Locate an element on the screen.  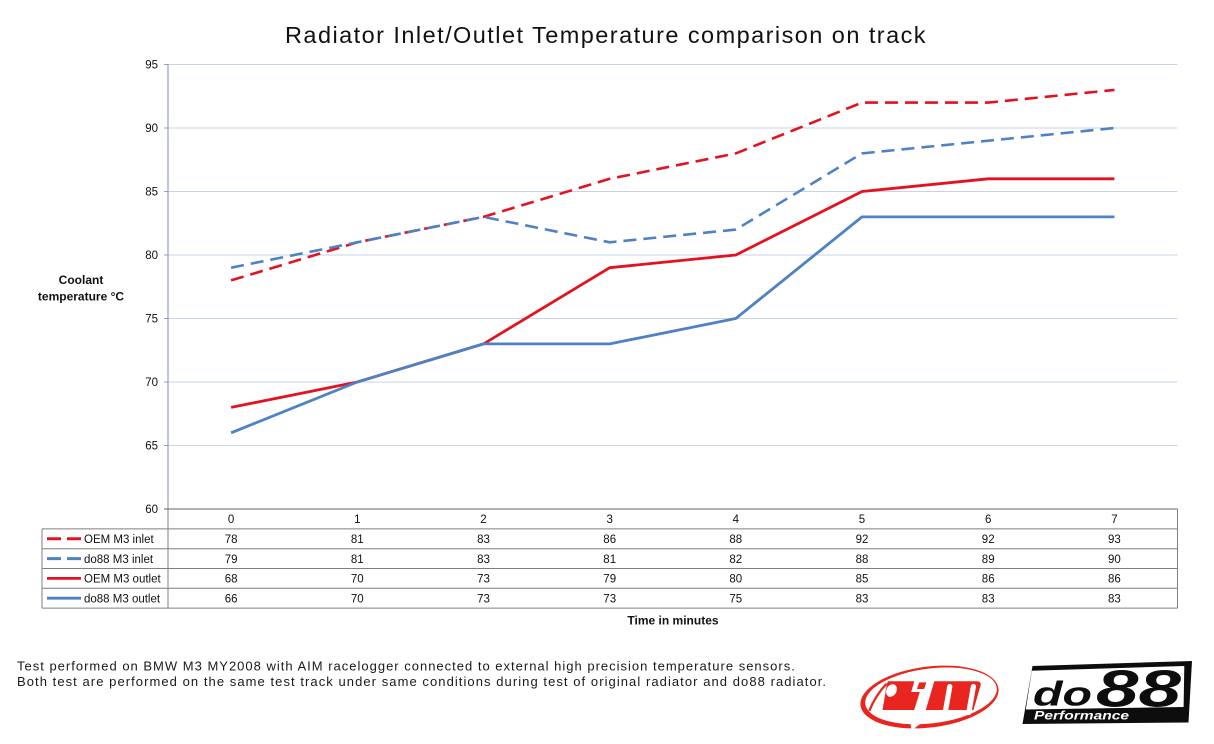
svg-text: OEM M3 outlet is located at coordinates (122, 580).